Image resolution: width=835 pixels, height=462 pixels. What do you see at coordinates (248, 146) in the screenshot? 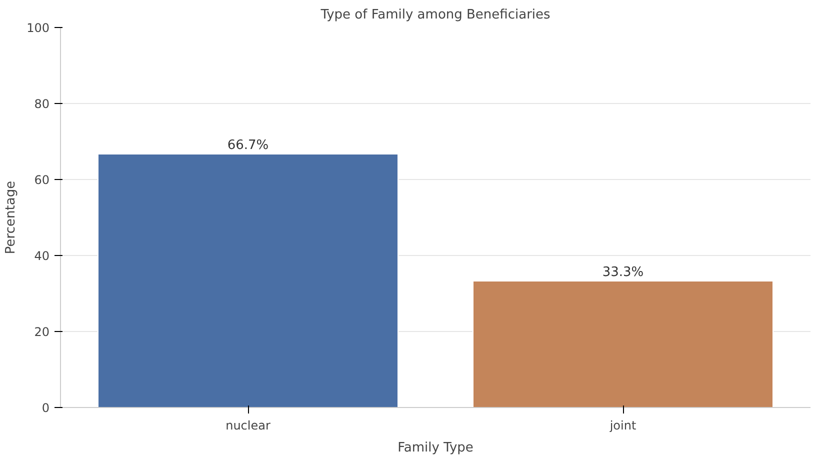
I see `data-label: 66.7%` at bounding box center [248, 146].